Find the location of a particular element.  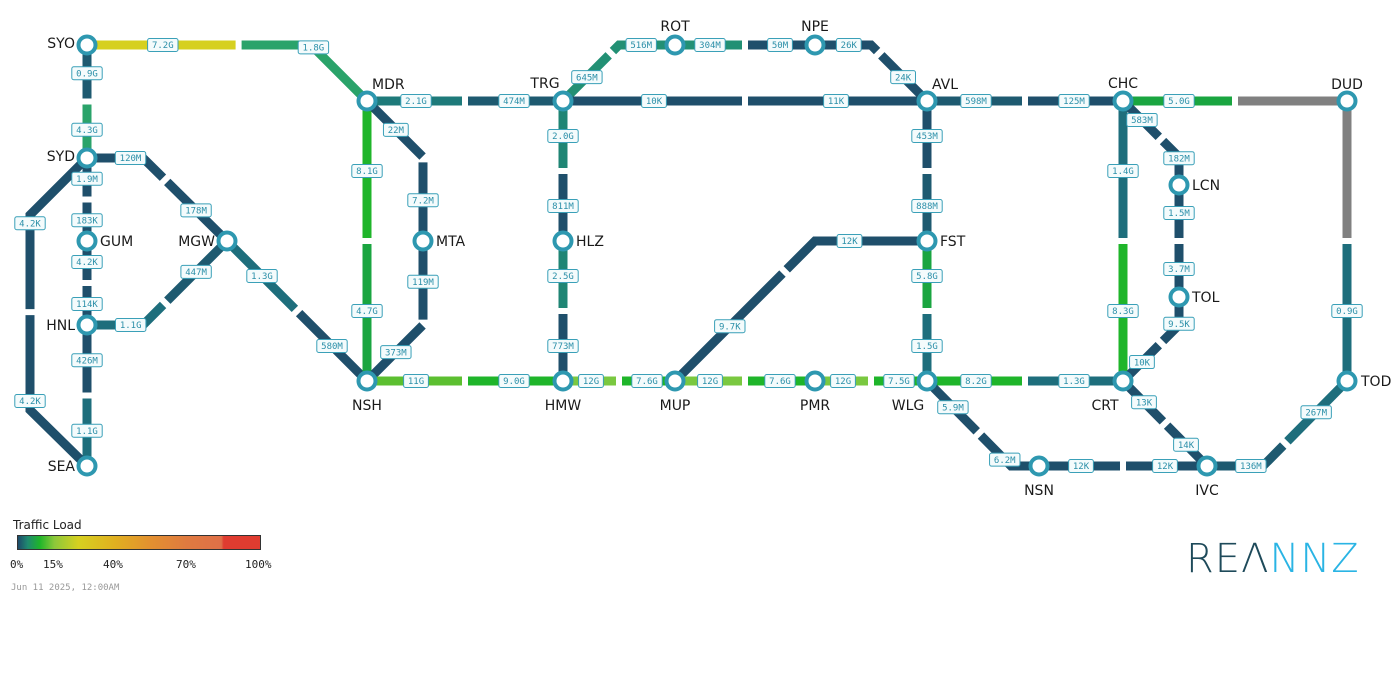

node-rot: ROT is located at coordinates (675, 37).